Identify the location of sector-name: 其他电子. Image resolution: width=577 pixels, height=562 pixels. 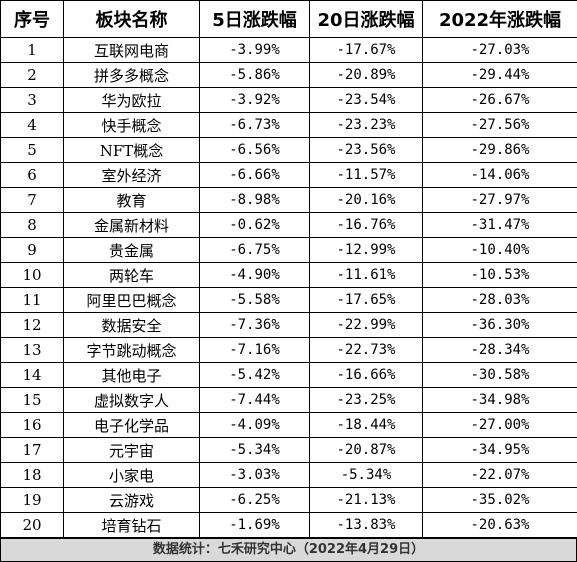
(131, 375).